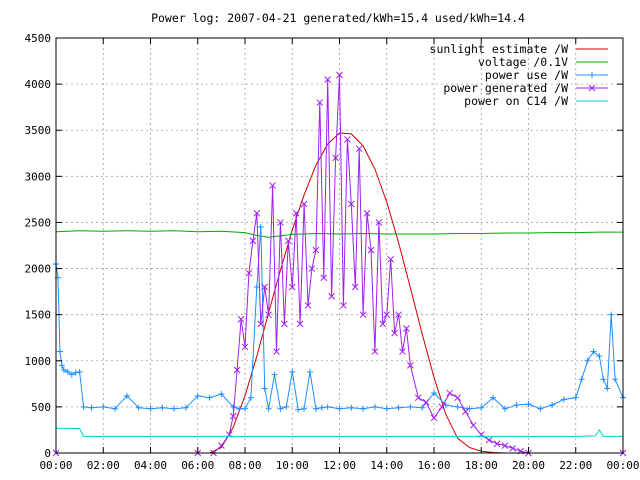  What do you see at coordinates (38, 38) in the screenshot?
I see `y-tick-label: 4500` at bounding box center [38, 38].